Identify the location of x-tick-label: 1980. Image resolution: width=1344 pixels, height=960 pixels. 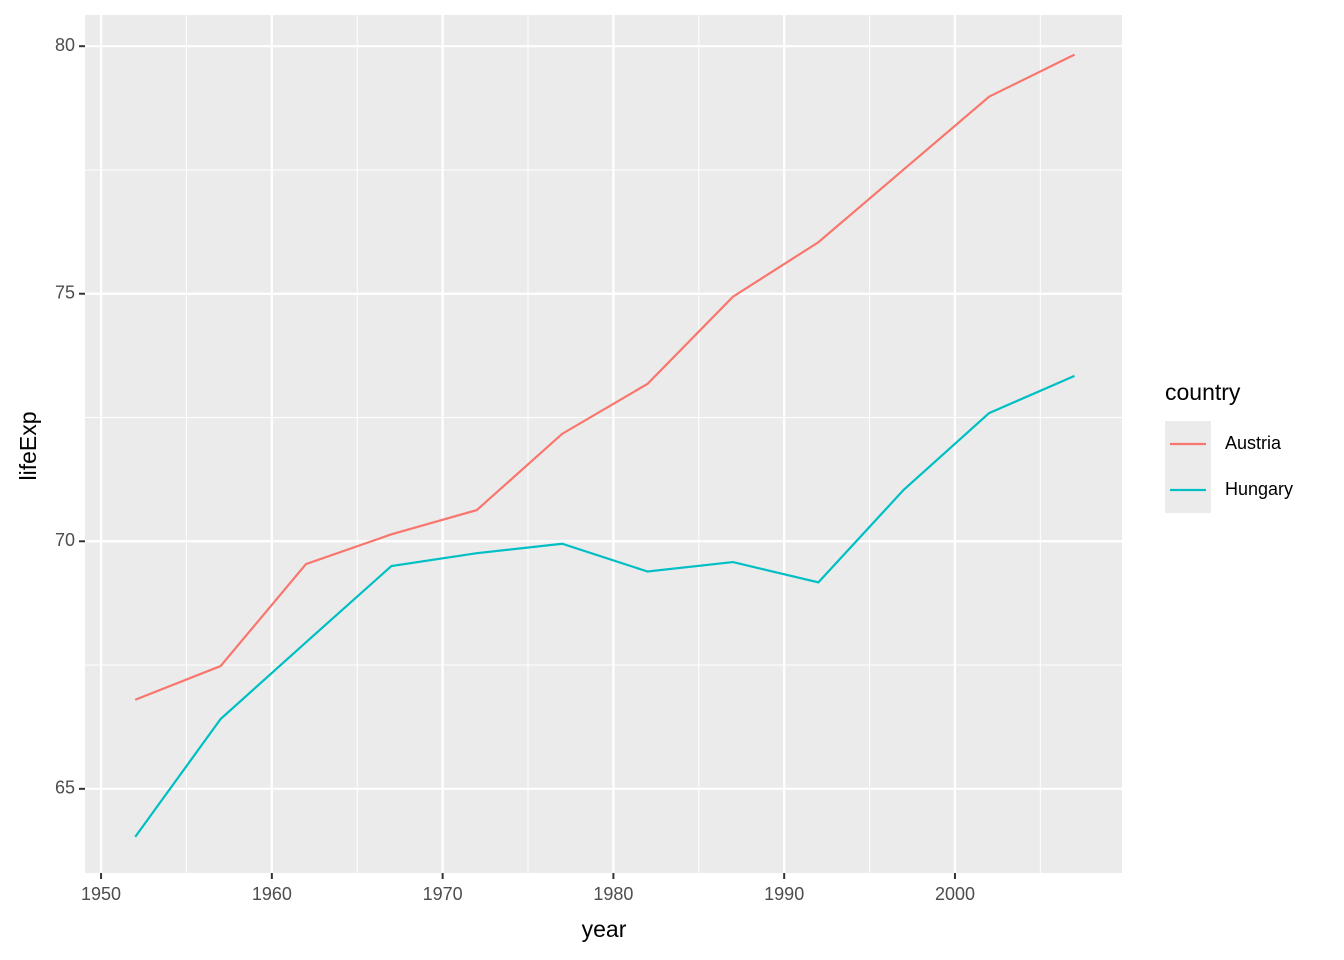
(613, 894).